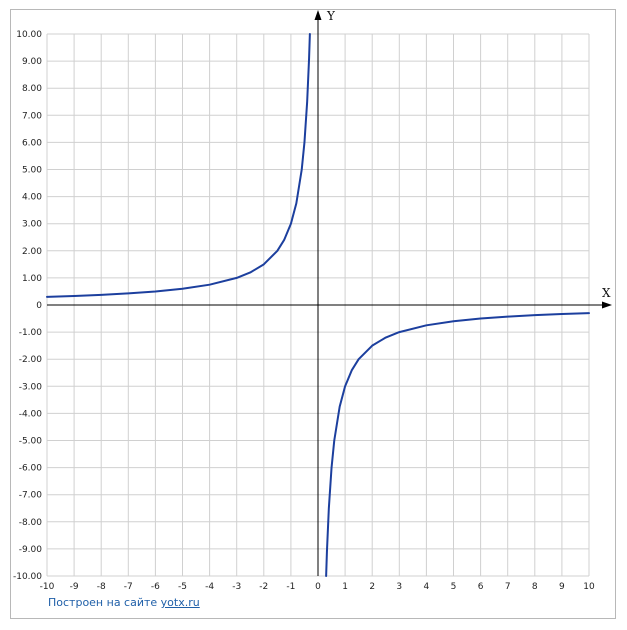 This screenshot has height=630, width=627. I want to click on y-tick-label: 8.00, so click(32, 89).